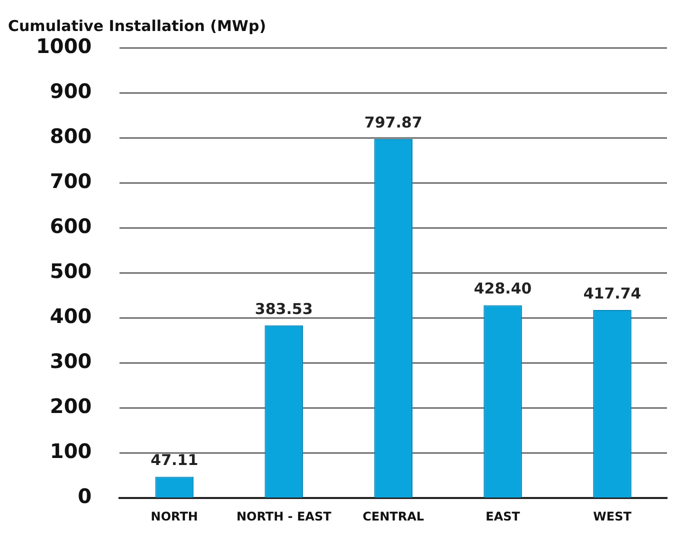 This screenshot has width=685, height=546. What do you see at coordinates (503, 289) in the screenshot?
I see `data-label: 428.40` at bounding box center [503, 289].